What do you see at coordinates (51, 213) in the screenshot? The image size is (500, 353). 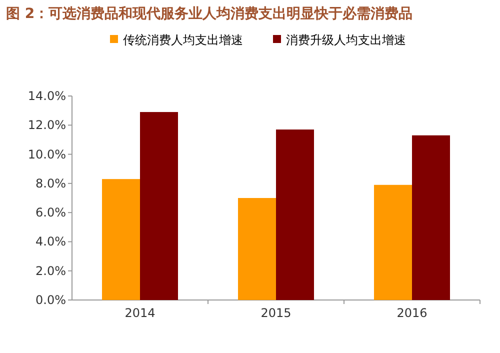 I see `y-tick-label: 6.0%` at bounding box center [51, 213].